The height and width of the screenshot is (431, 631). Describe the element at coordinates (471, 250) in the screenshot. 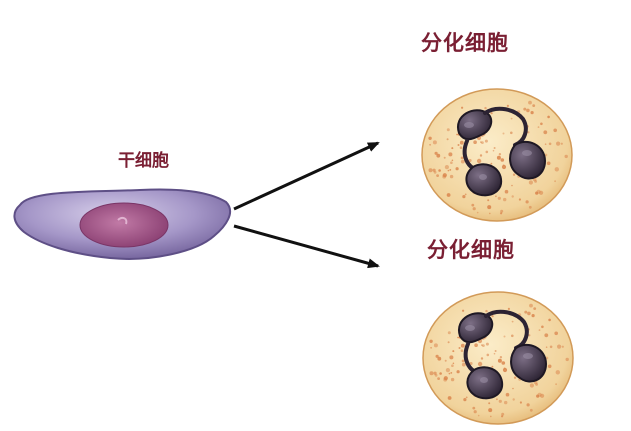

I see `differentiated-cell-label-bottom: 分化细胞` at that location.